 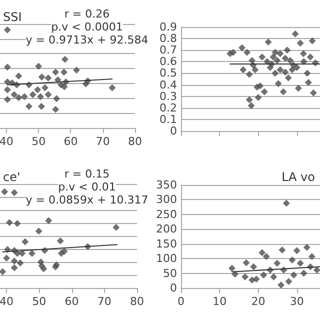 What do you see at coordinates (12, 17) in the screenshot?
I see `chart-title: SSI` at bounding box center [12, 17].